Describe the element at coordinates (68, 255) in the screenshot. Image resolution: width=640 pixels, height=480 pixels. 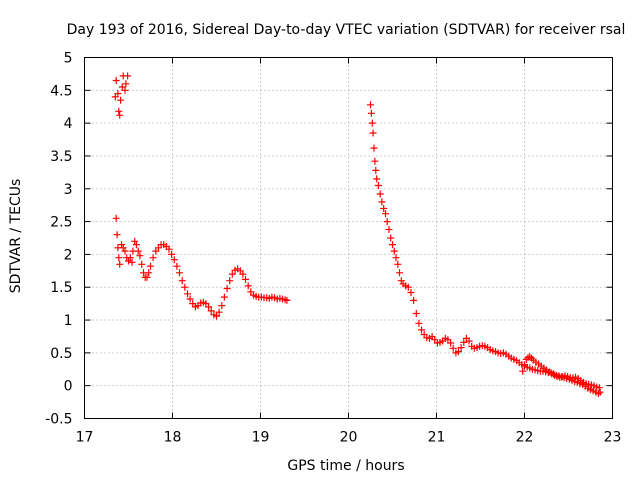
I see `y-tick-label: 2` at that location.